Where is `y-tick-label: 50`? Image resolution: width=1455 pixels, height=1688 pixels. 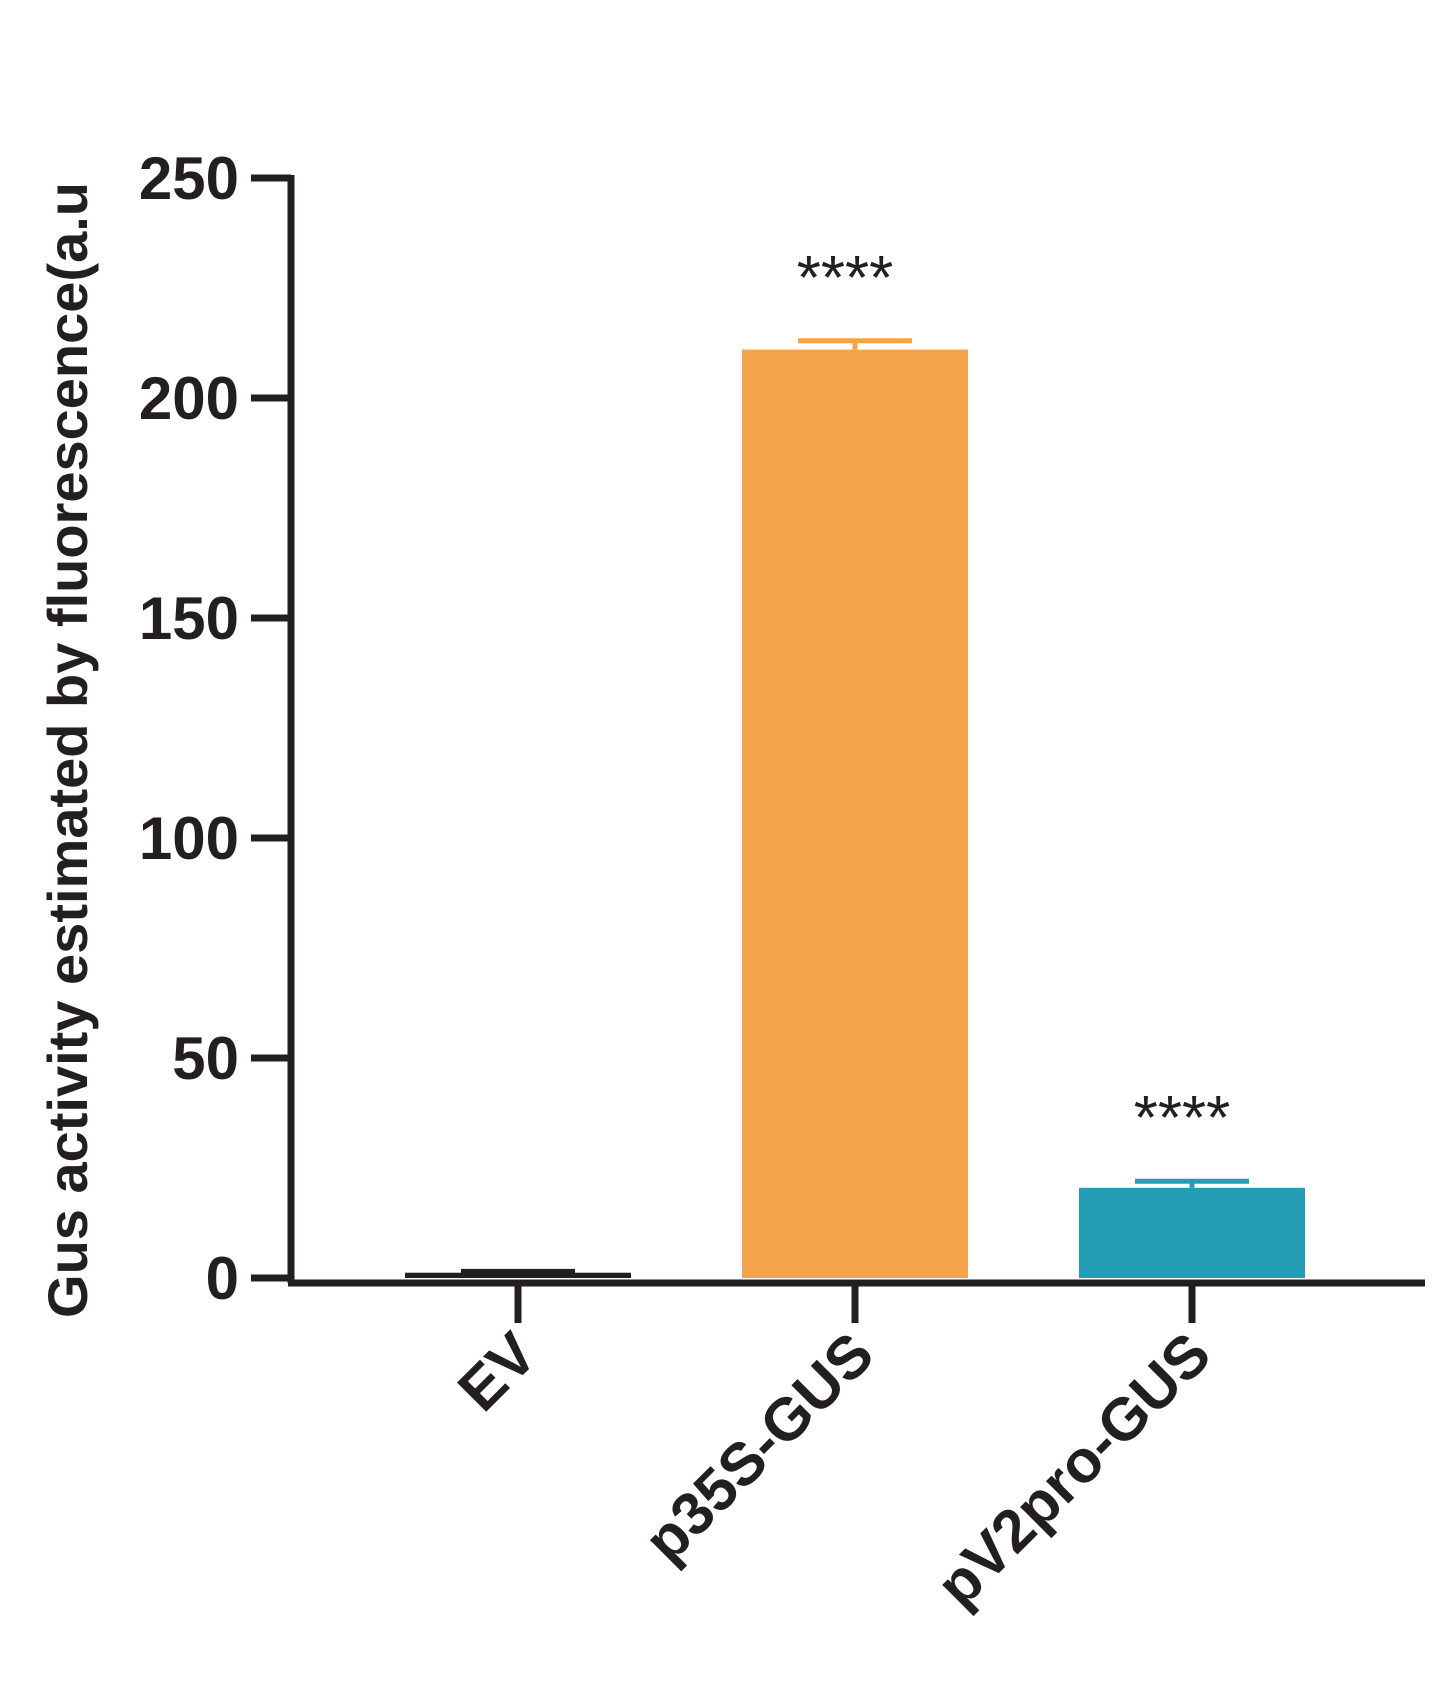
y-tick-label: 50 is located at coordinates (205, 1058).